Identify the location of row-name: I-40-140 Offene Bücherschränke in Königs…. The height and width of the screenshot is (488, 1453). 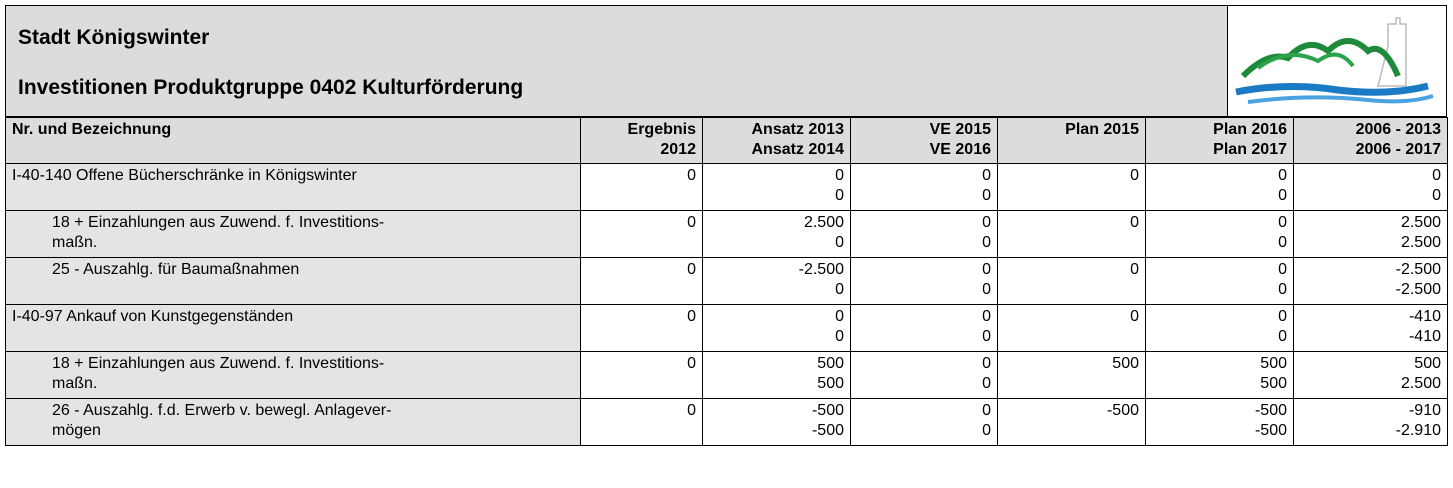
(293, 187).